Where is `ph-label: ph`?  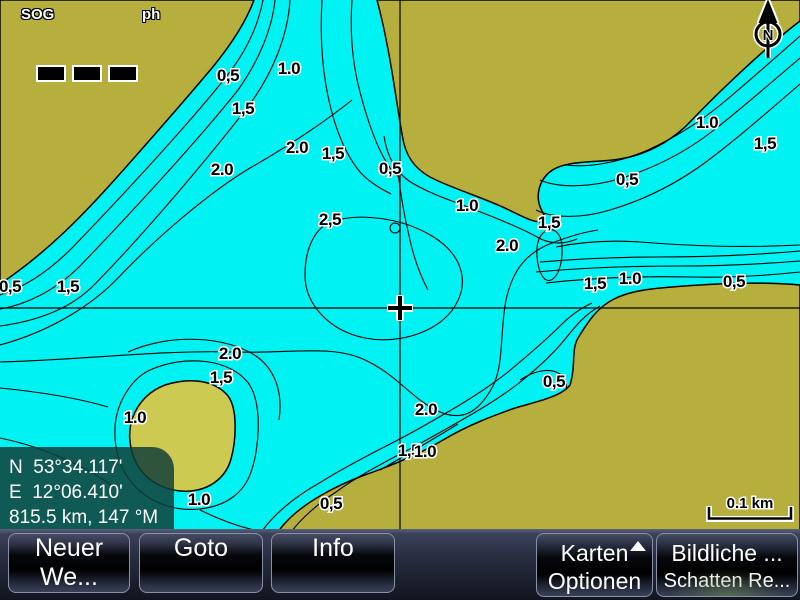
ph-label: ph is located at coordinates (151, 14).